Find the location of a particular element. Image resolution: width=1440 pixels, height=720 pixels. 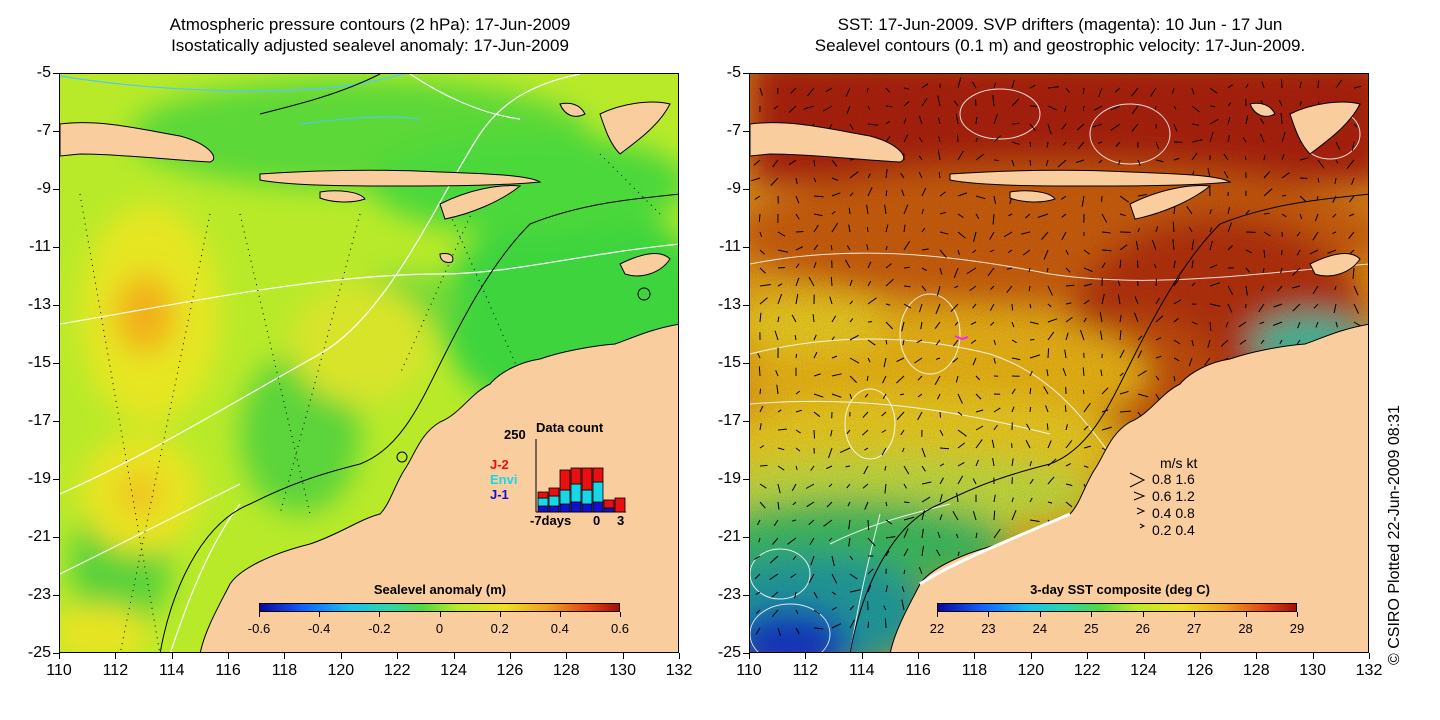

left-y-tick-label: -11 is located at coordinates (40, 246).